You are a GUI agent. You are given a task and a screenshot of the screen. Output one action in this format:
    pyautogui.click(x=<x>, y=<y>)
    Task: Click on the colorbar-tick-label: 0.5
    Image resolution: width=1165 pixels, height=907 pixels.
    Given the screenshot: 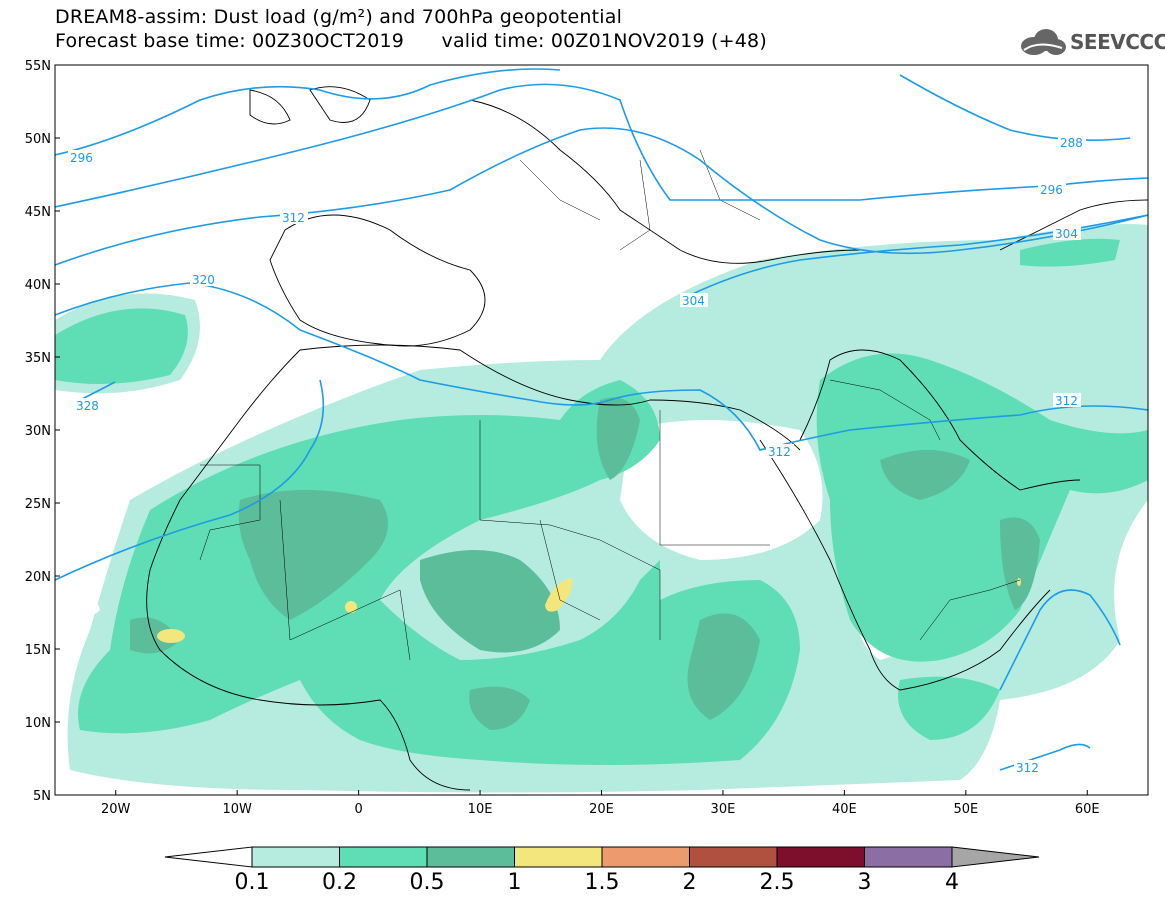 What is the action you would take?
    pyautogui.click(x=427, y=882)
    